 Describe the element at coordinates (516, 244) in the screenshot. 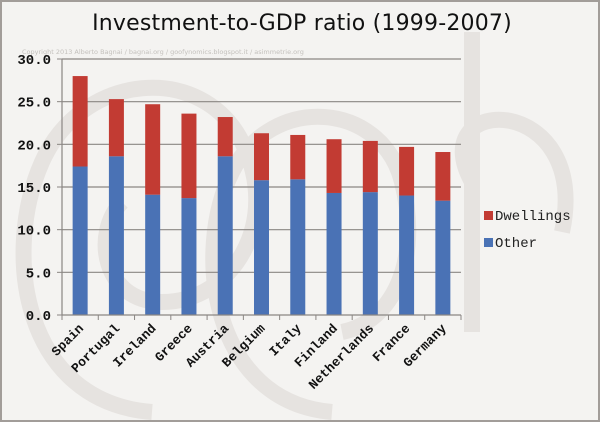

I see `legend-label-other: Other` at that location.